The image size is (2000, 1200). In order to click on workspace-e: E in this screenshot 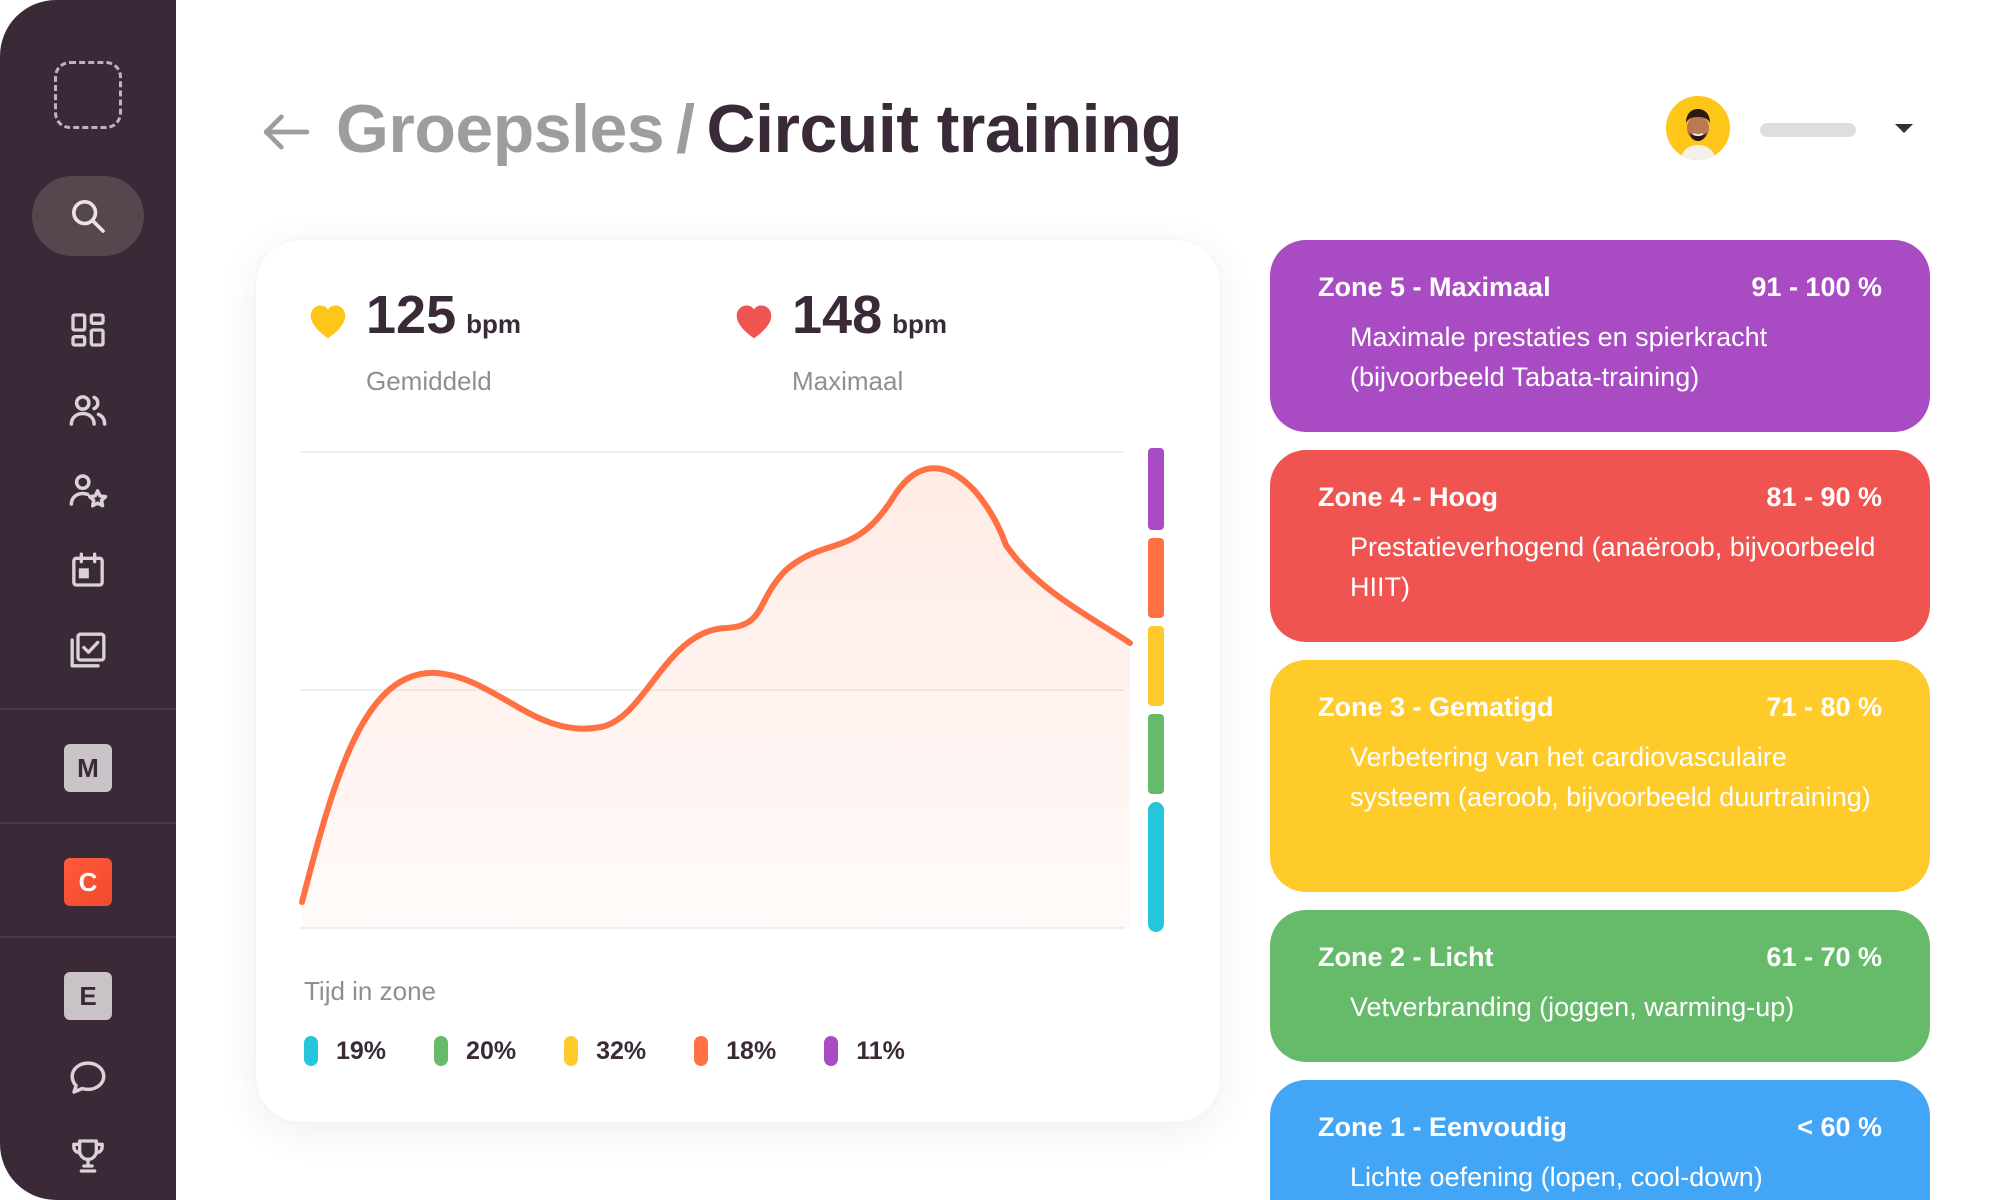, I will do `click(88, 996)`.